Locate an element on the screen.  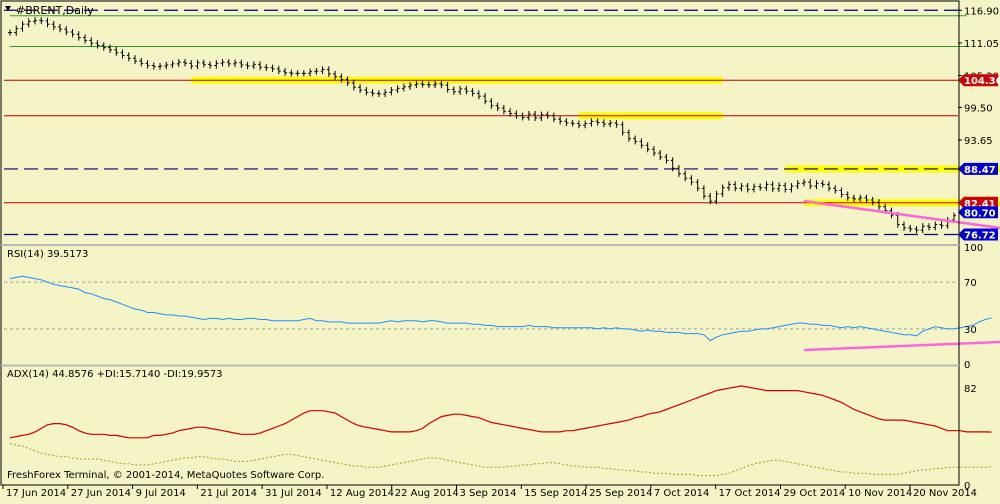
adx-series is located at coordinates (500, 412).